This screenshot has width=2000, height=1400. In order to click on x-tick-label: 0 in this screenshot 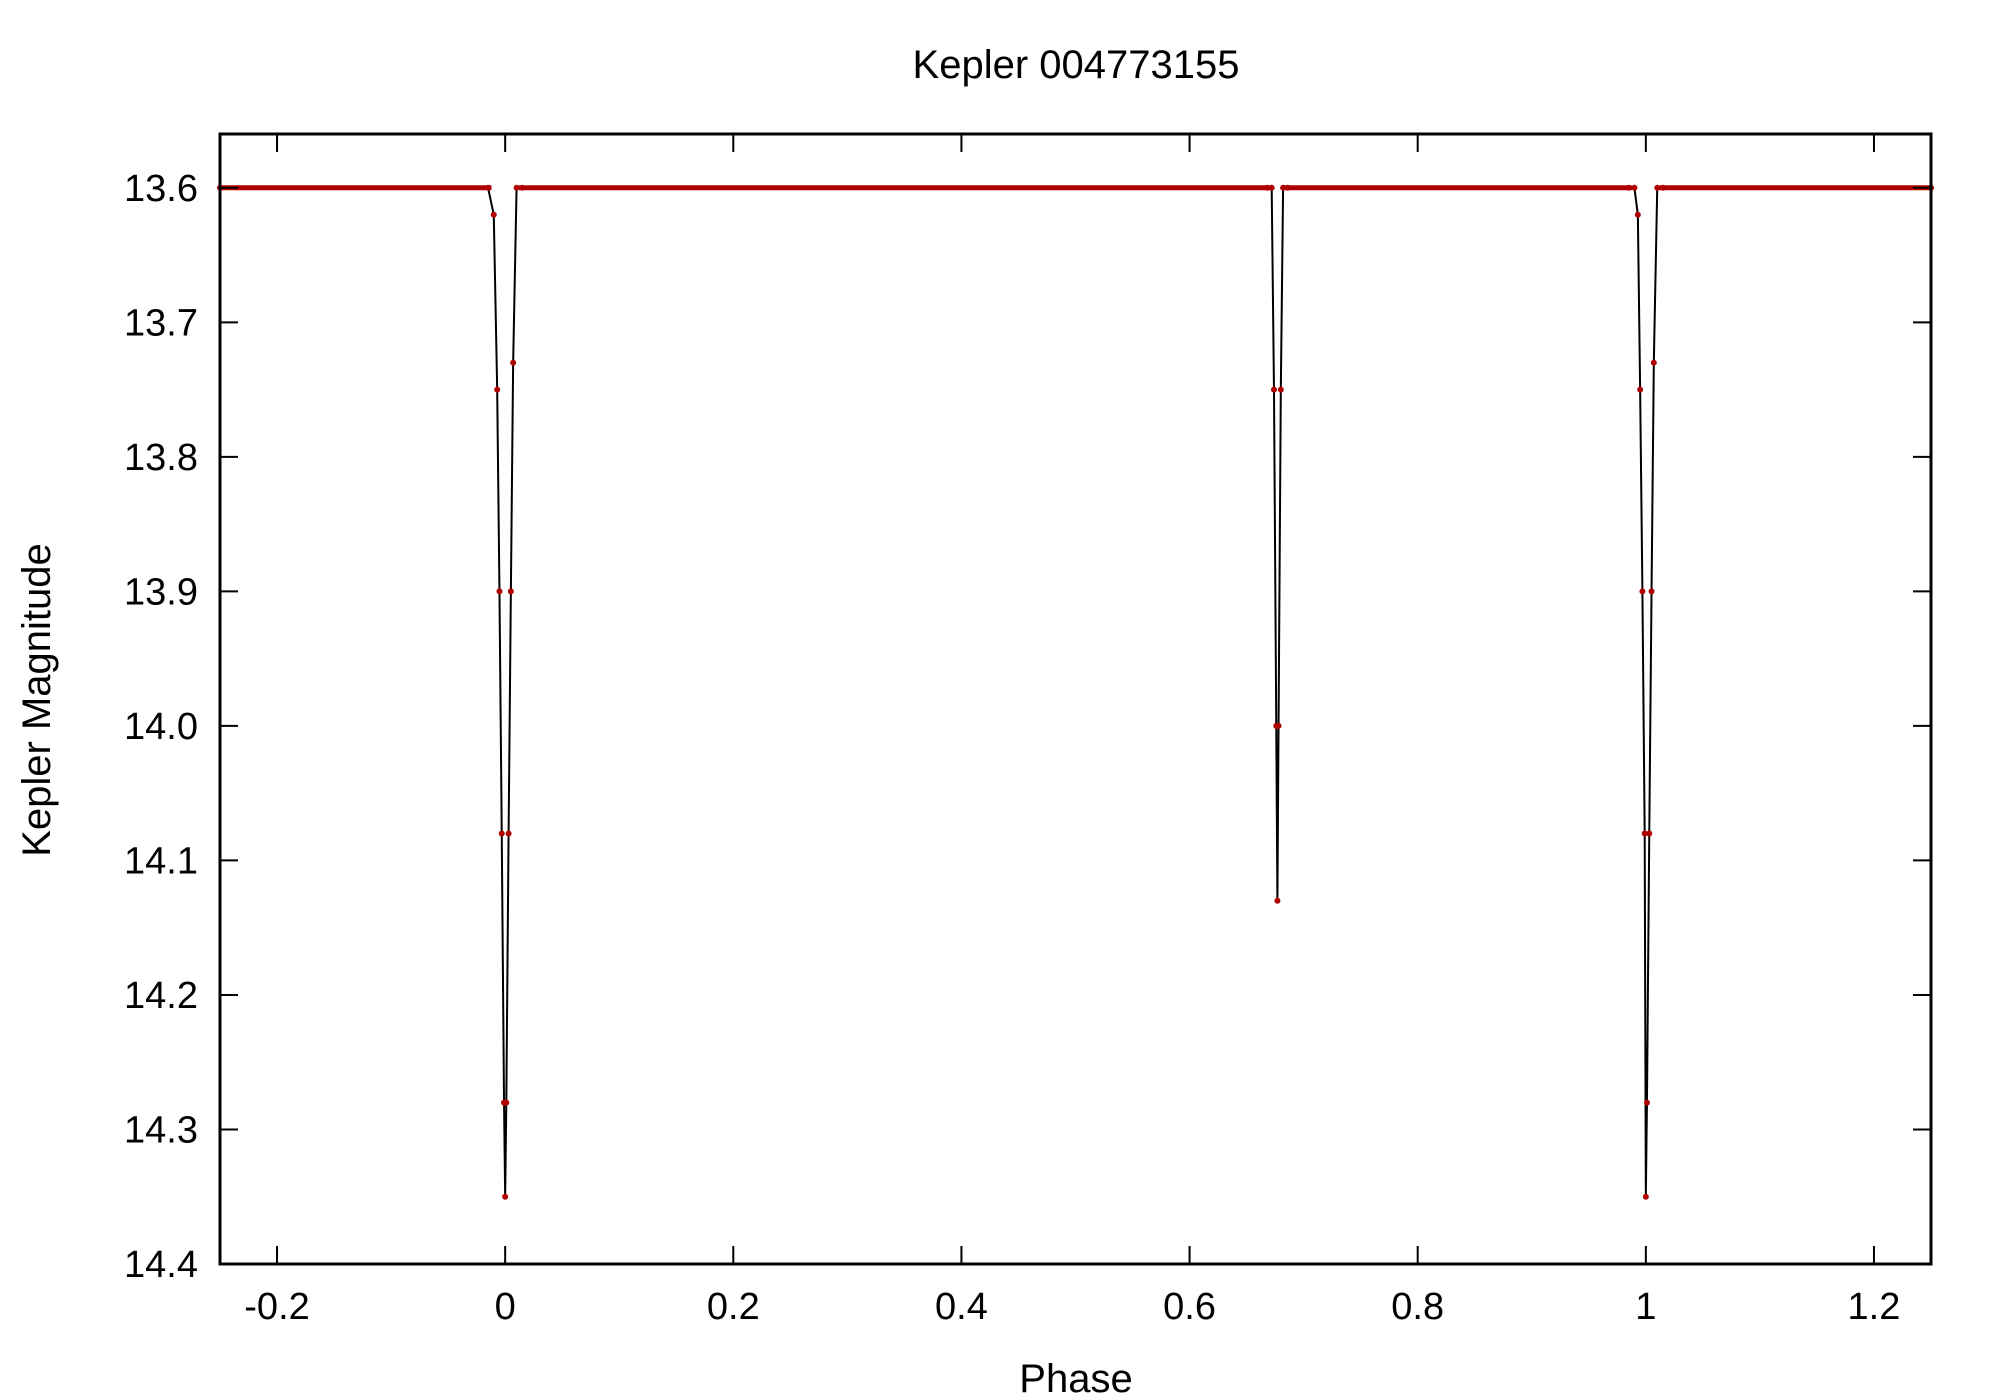, I will do `click(505, 1307)`.